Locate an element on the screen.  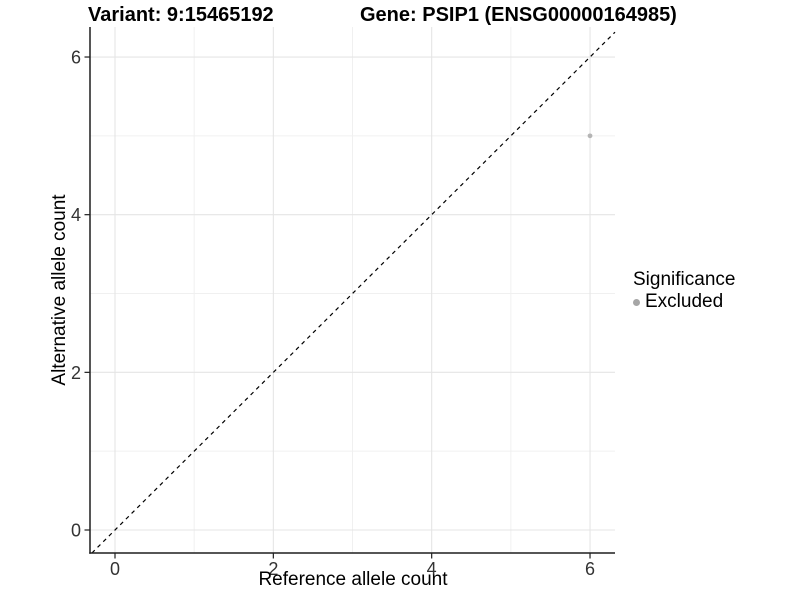
data-point is located at coordinates (590, 136).